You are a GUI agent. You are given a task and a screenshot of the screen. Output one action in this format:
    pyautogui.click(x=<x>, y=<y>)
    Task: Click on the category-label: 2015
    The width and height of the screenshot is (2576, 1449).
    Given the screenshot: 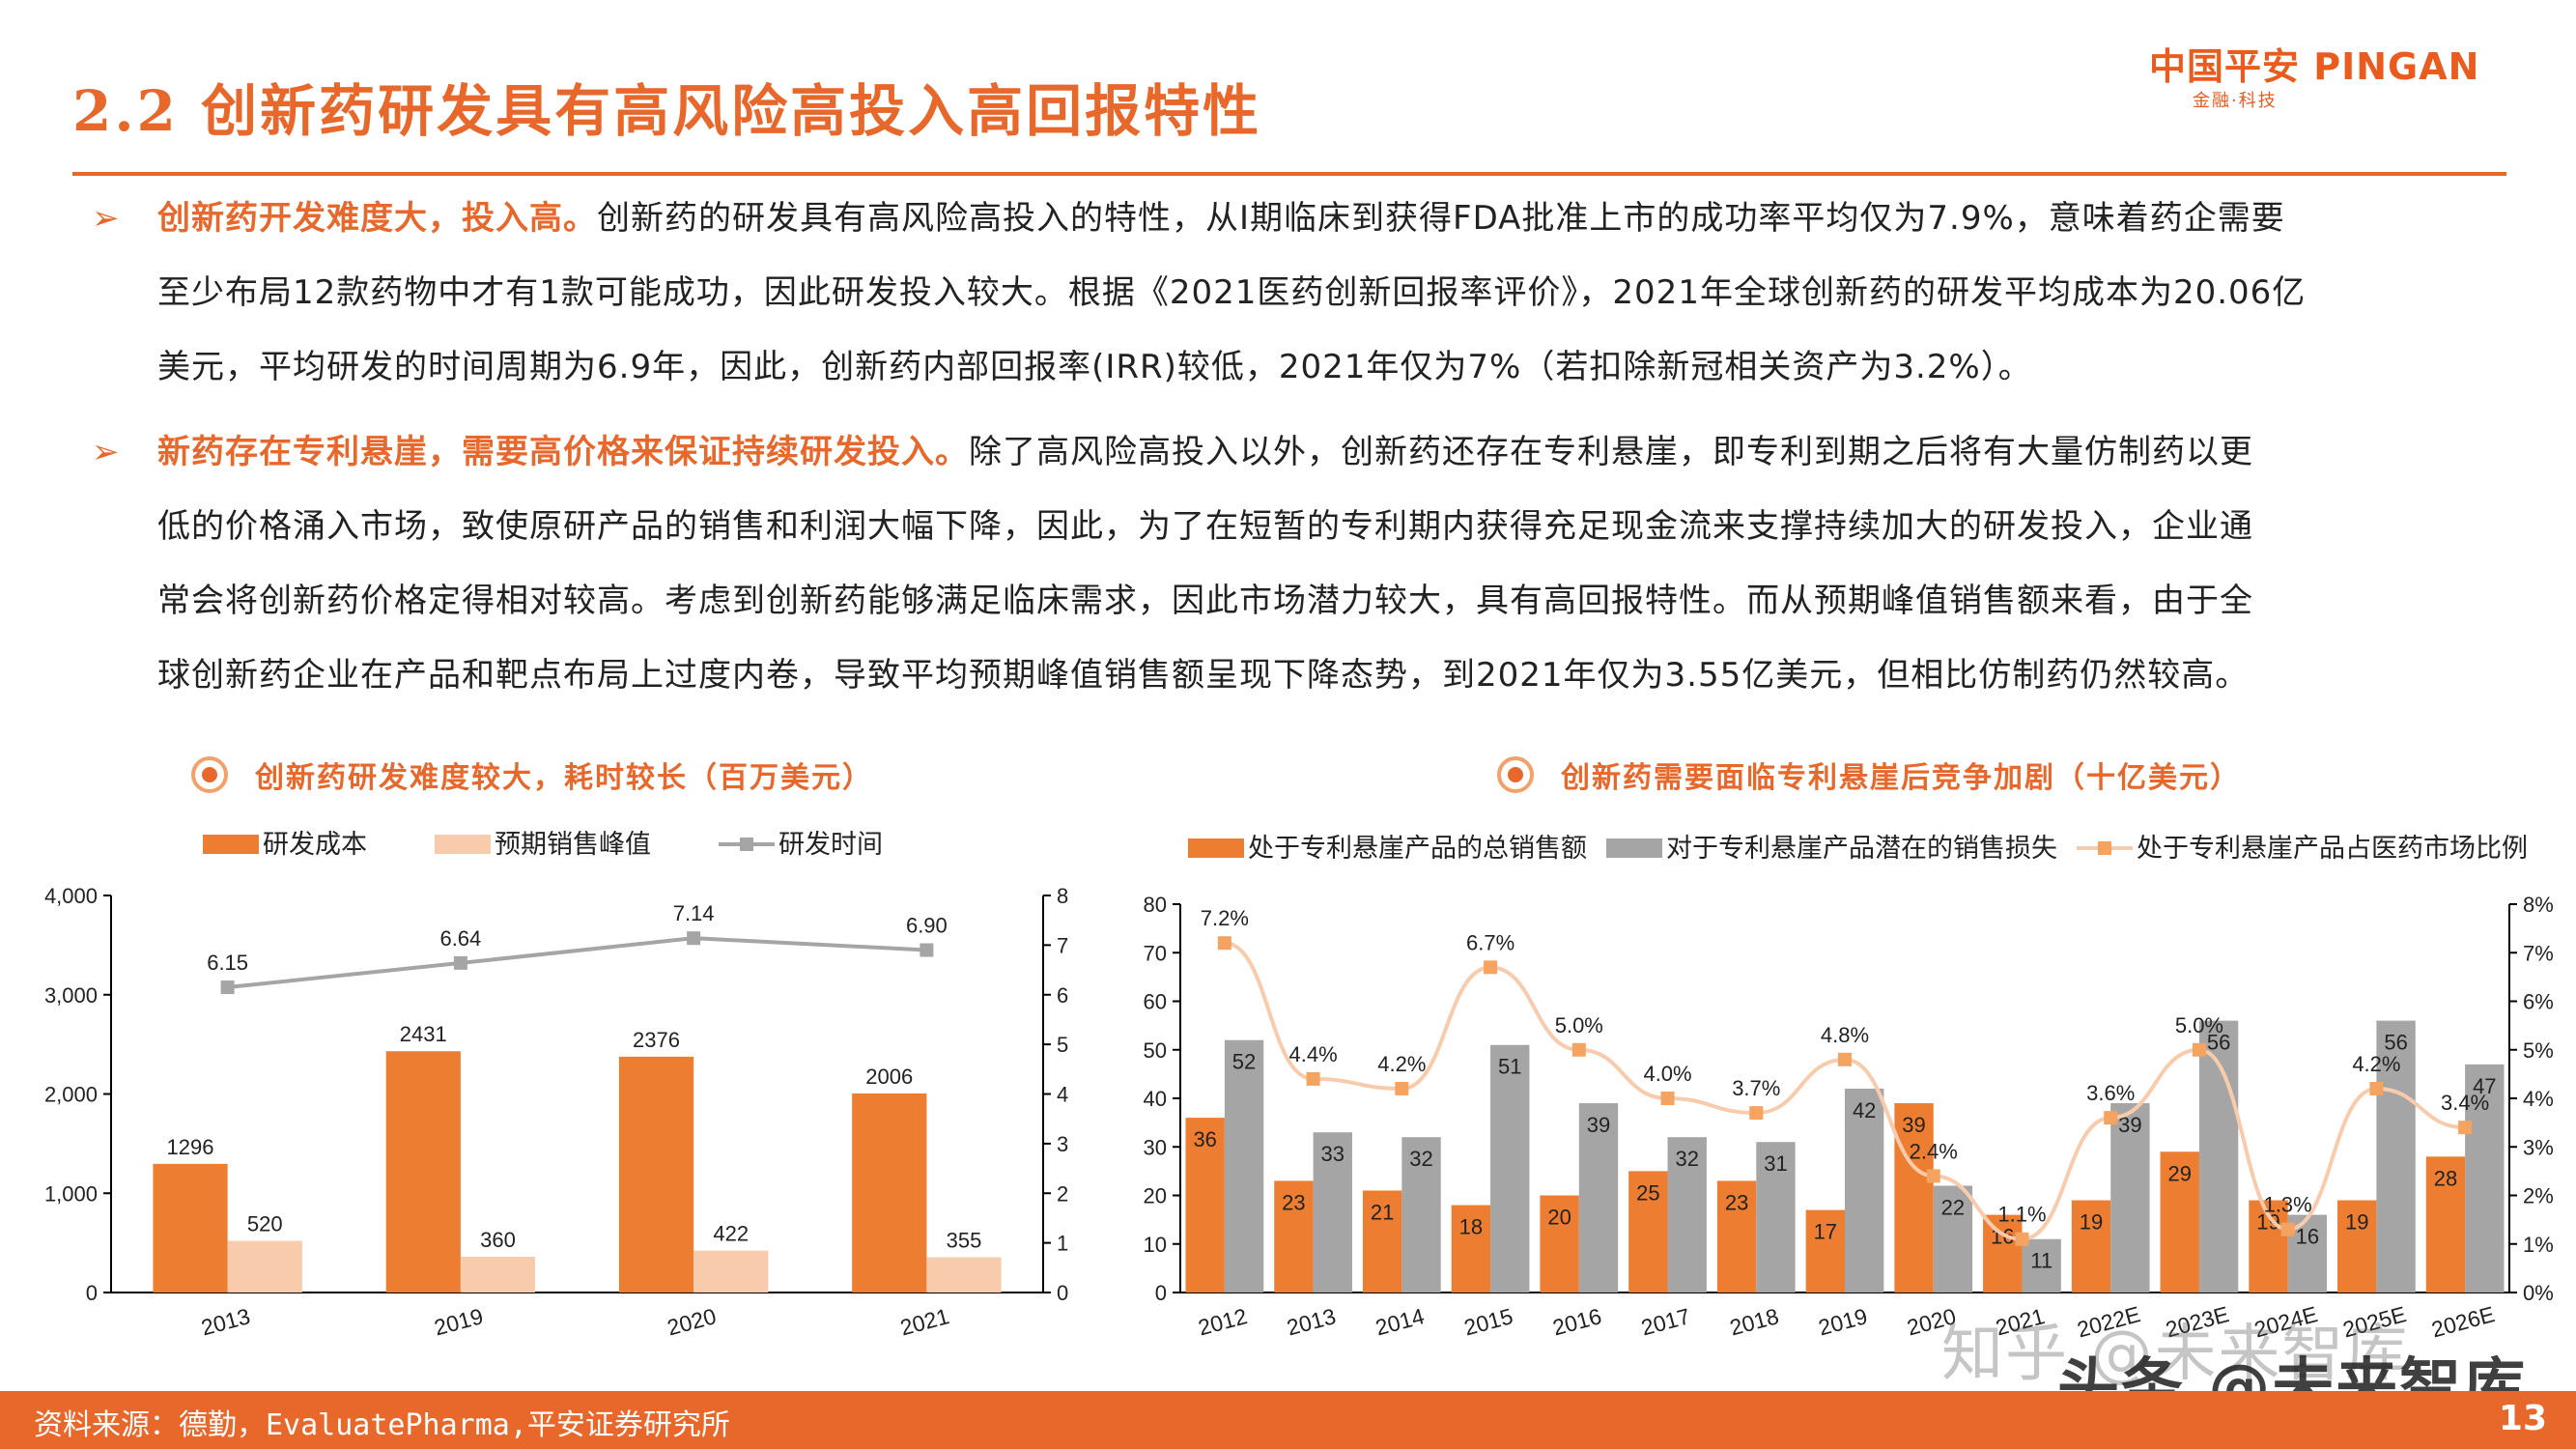 What is the action you would take?
    pyautogui.click(x=1488, y=1321)
    